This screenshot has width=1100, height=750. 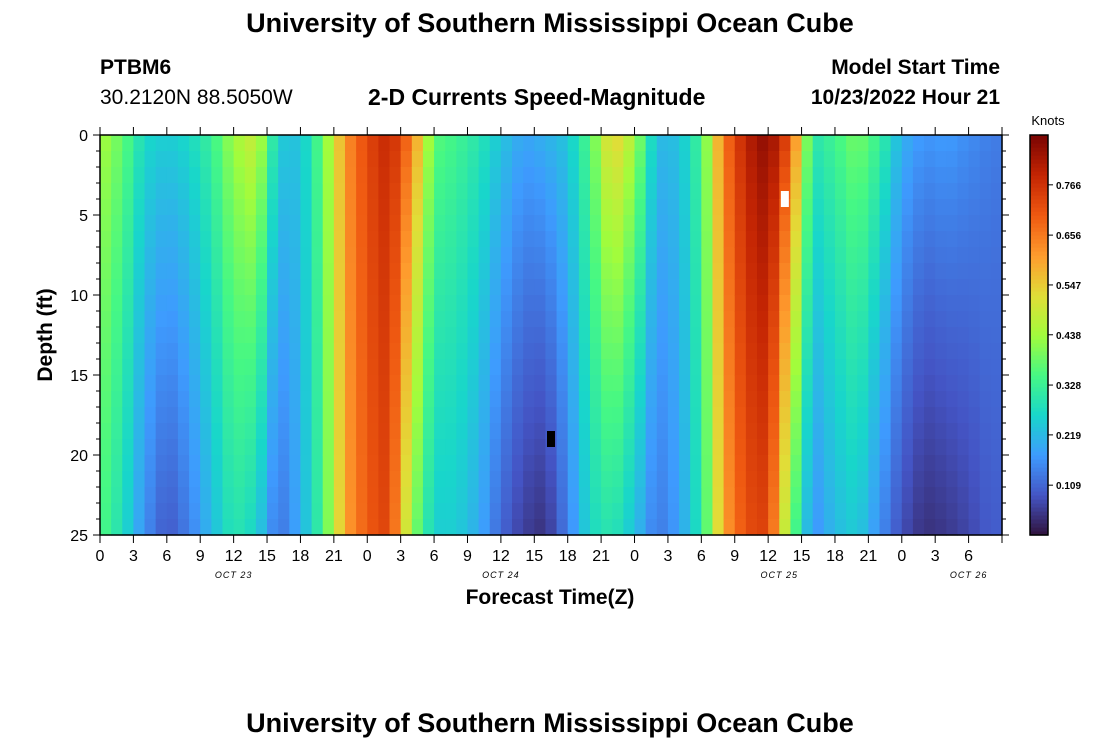 I want to click on colorbar-segment, so click(x=1039, y=257).